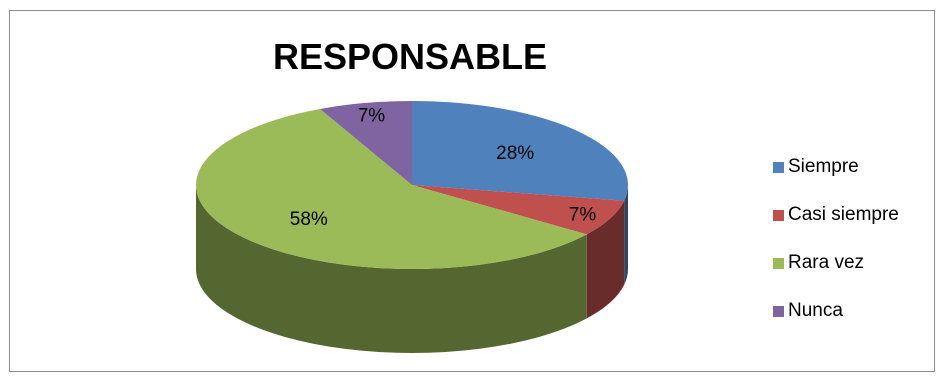 Image resolution: width=944 pixels, height=379 pixels. What do you see at coordinates (778, 263) in the screenshot?
I see `legend-swatch-rara-vez` at bounding box center [778, 263].